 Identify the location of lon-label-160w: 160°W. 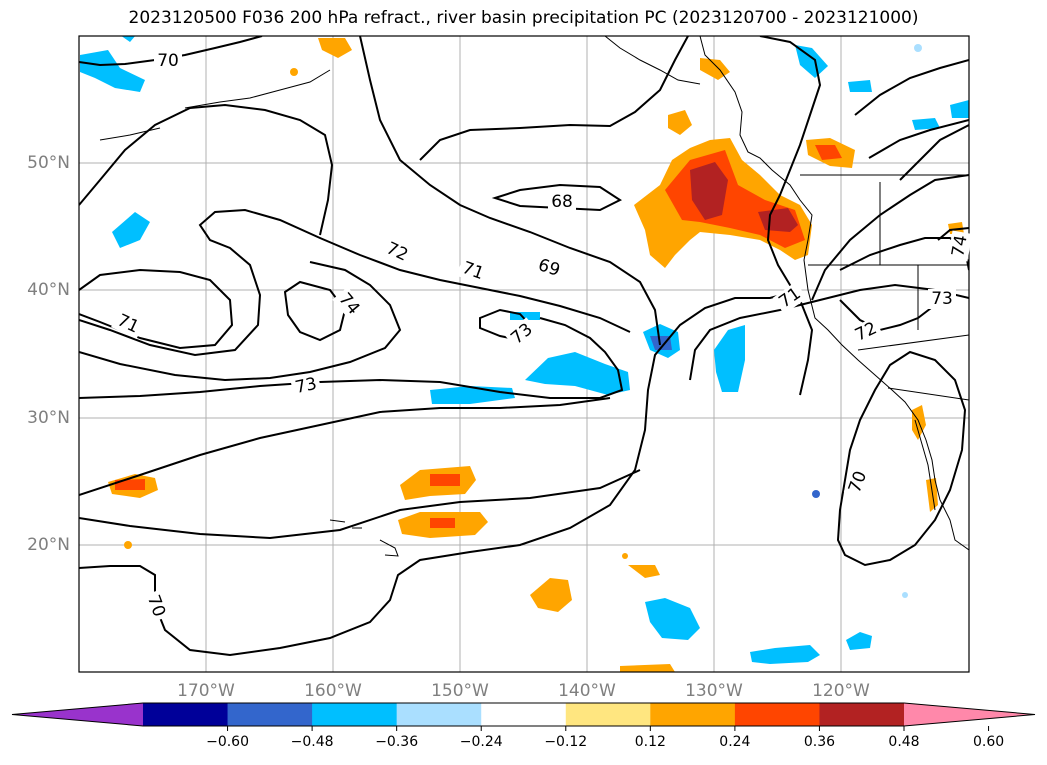
(333, 691).